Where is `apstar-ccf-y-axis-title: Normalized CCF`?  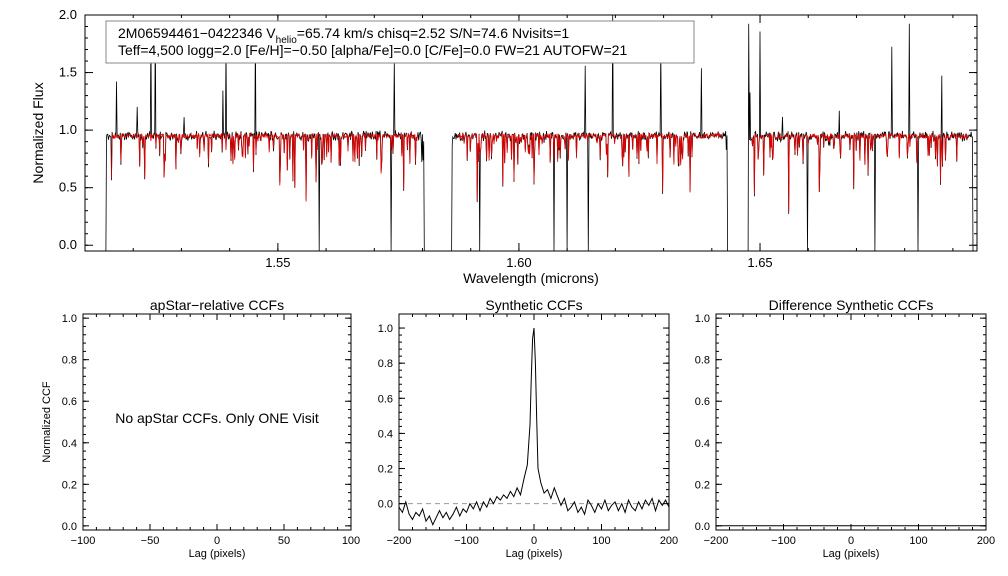
apstar-ccf-y-axis-title: Normalized CCF is located at coordinates (47, 422).